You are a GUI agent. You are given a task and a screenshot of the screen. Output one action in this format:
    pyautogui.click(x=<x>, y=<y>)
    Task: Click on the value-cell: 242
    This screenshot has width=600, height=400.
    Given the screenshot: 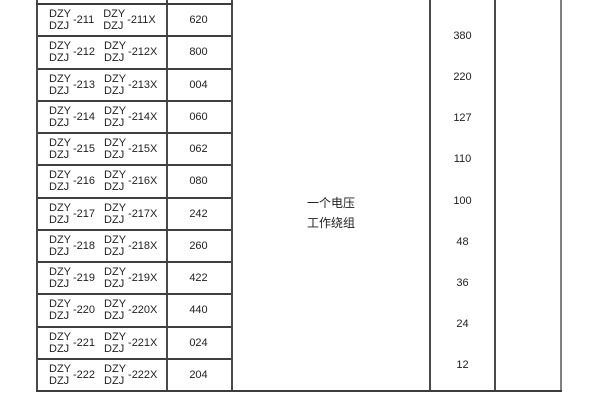 What is the action you would take?
    pyautogui.click(x=198, y=214)
    